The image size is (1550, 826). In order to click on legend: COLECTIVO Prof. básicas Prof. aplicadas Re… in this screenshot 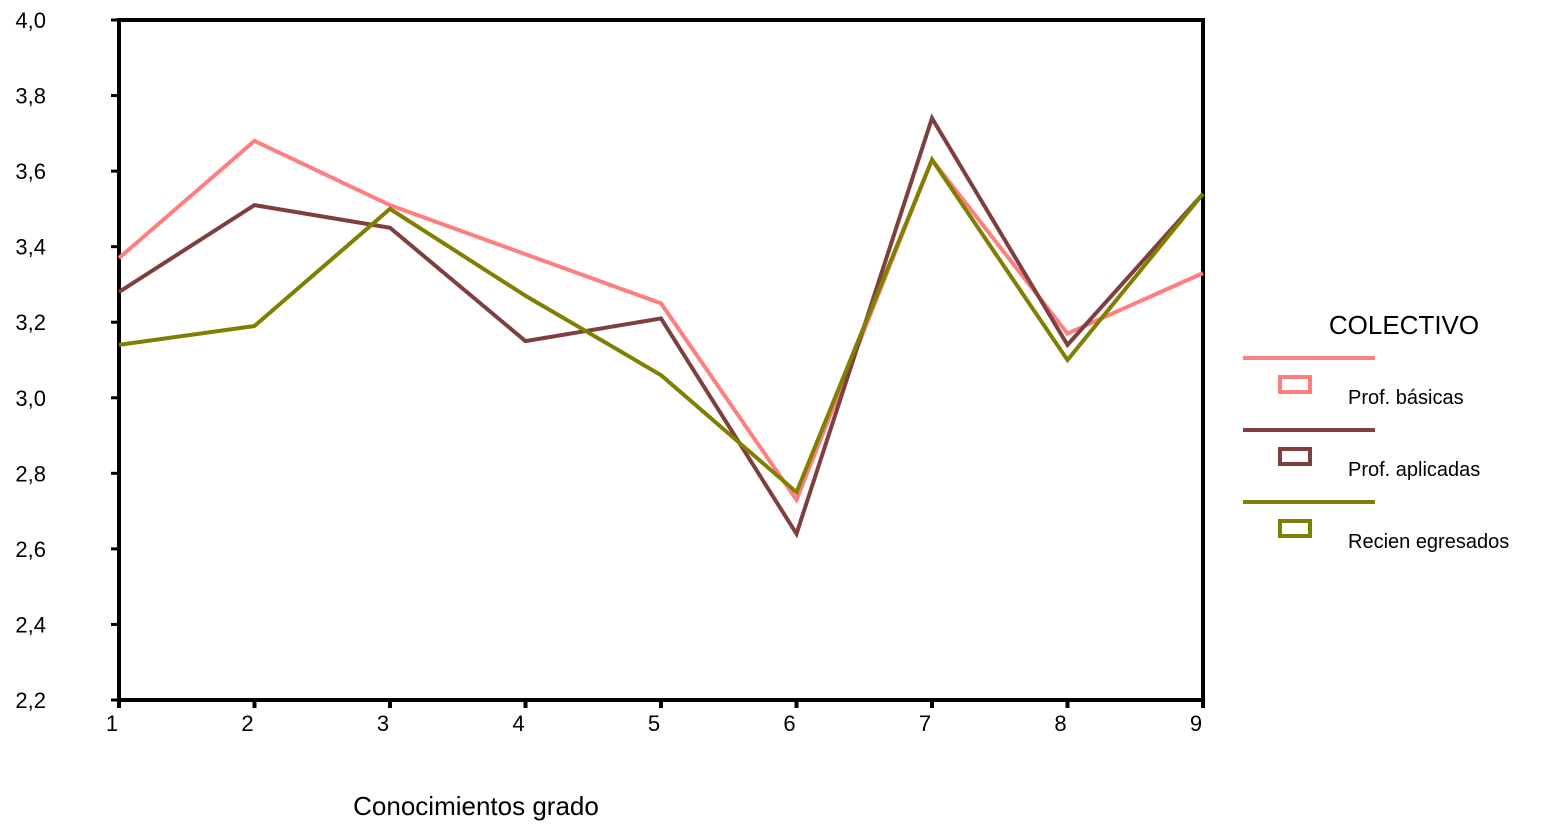, I will do `click(1376, 431)`.